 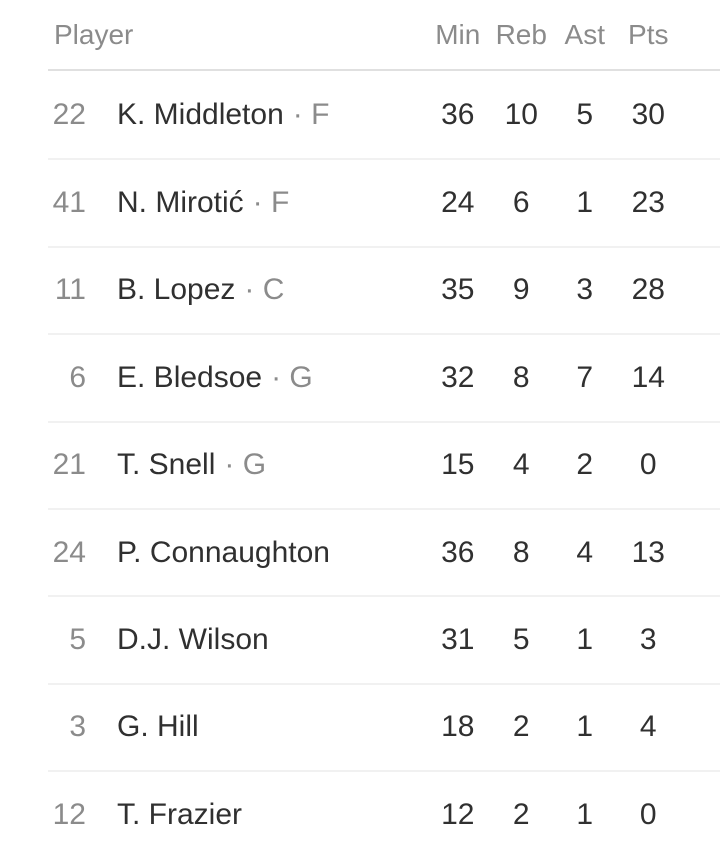 What do you see at coordinates (69, 203) in the screenshot?
I see `jersey-number: 41` at bounding box center [69, 203].